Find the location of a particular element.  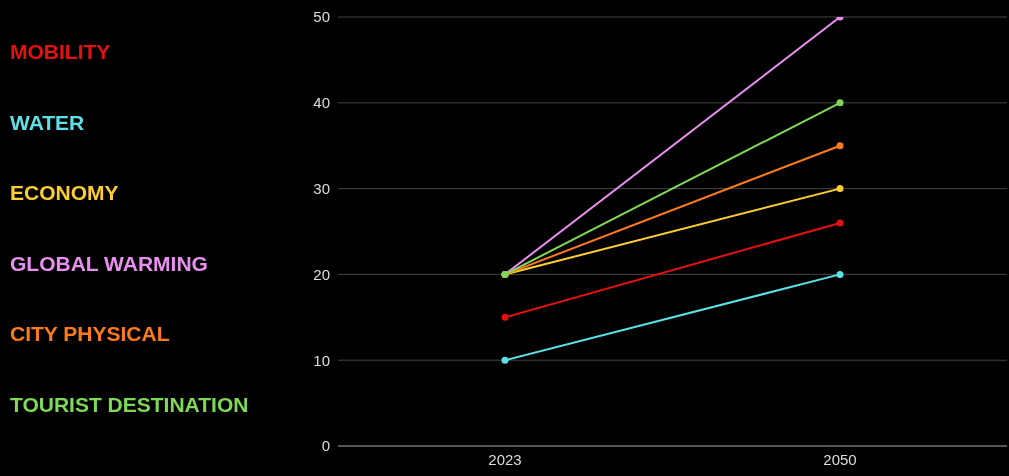

y-tick-label: 40 is located at coordinates (321, 103).